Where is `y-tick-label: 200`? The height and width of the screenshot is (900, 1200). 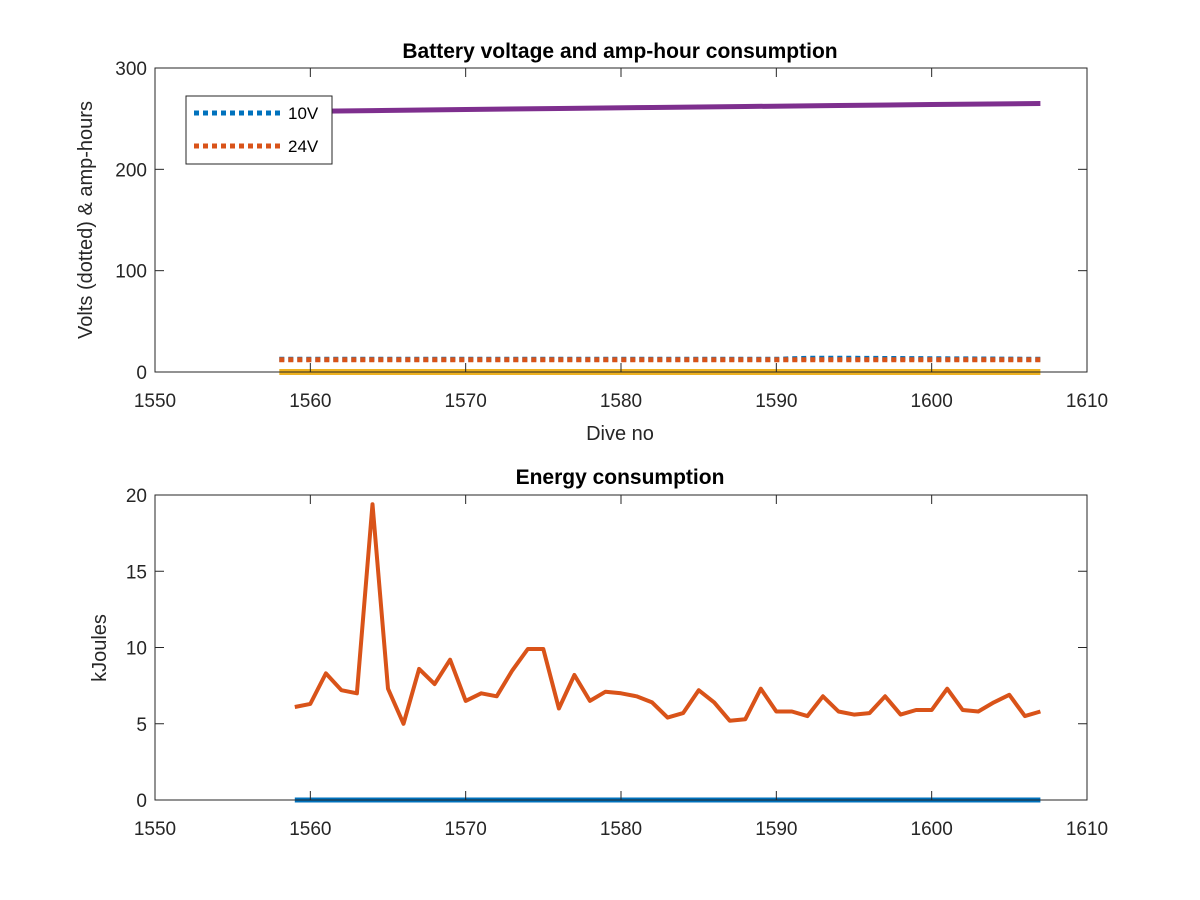 y-tick-label: 200 is located at coordinates (131, 170).